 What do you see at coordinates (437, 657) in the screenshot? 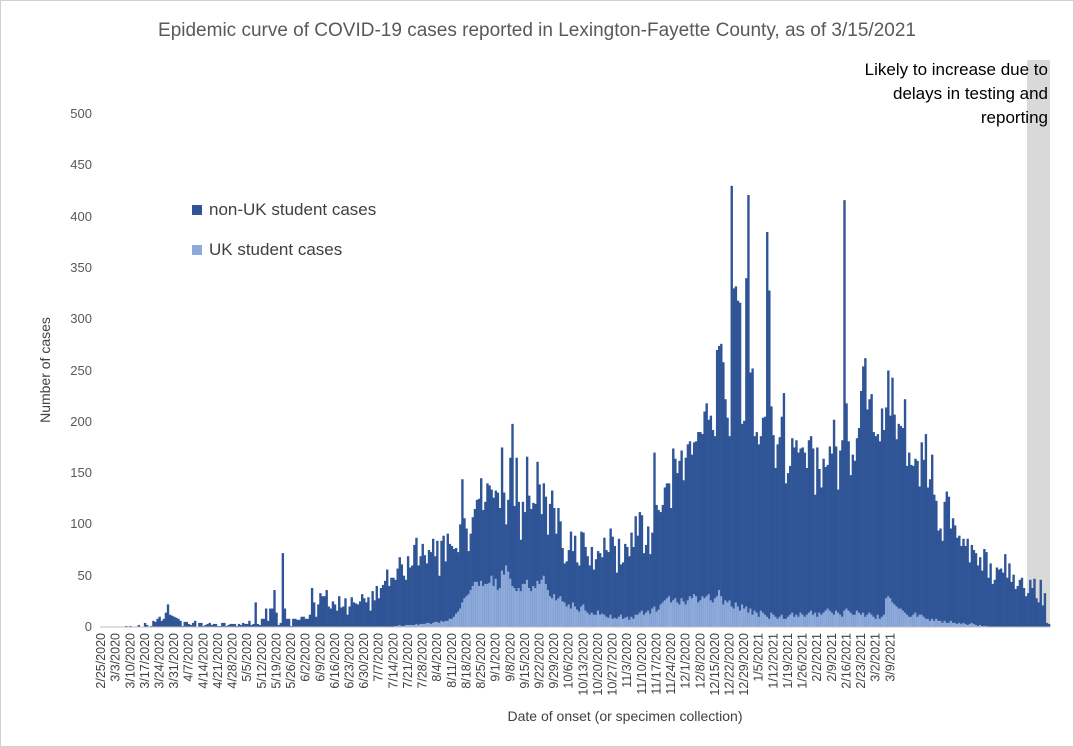
I see `x-tick-label: 8/4/2020` at bounding box center [437, 657].